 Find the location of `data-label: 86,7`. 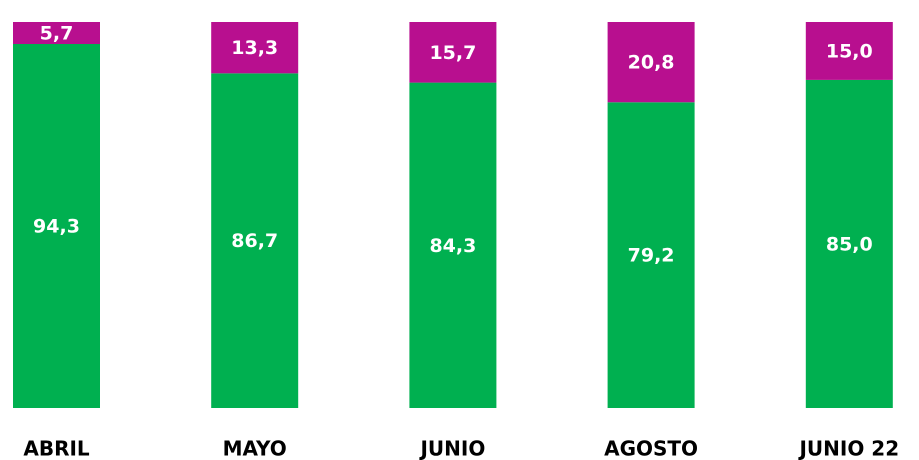

data-label: 86,7 is located at coordinates (254, 241).